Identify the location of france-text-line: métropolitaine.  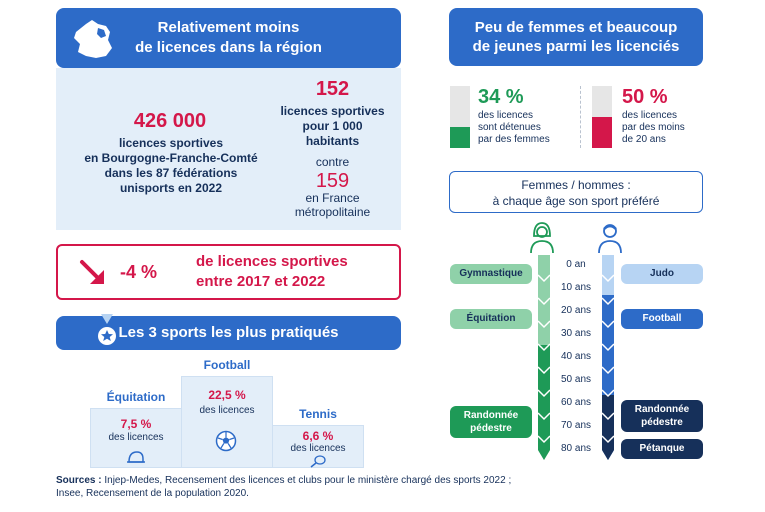
(332, 212).